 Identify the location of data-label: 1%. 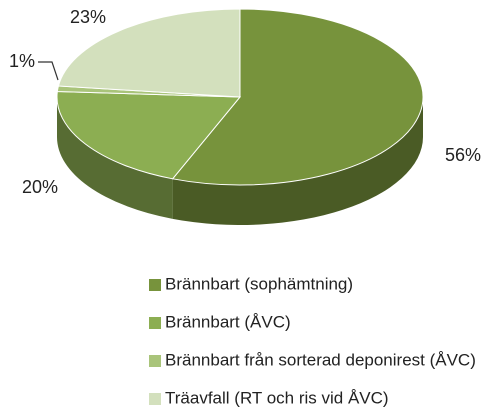
(22, 61).